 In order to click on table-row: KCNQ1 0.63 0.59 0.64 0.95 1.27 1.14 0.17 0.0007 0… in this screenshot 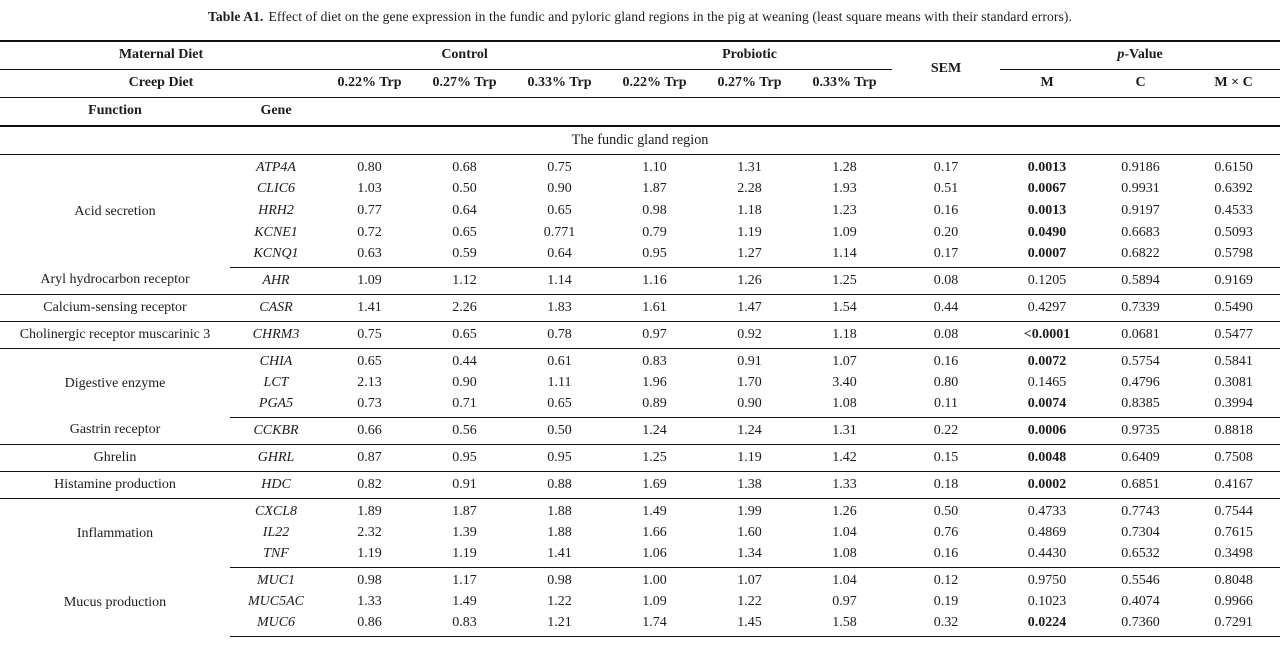, I will do `click(640, 255)`.